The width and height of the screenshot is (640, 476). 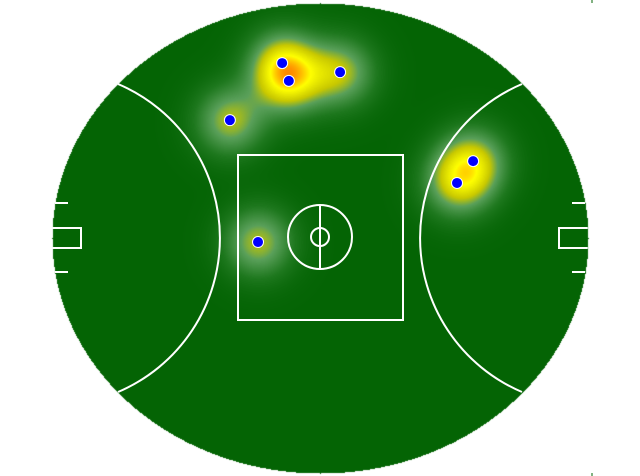 What do you see at coordinates (169, 238) in the screenshot?
I see `left-50m-arc` at bounding box center [169, 238].